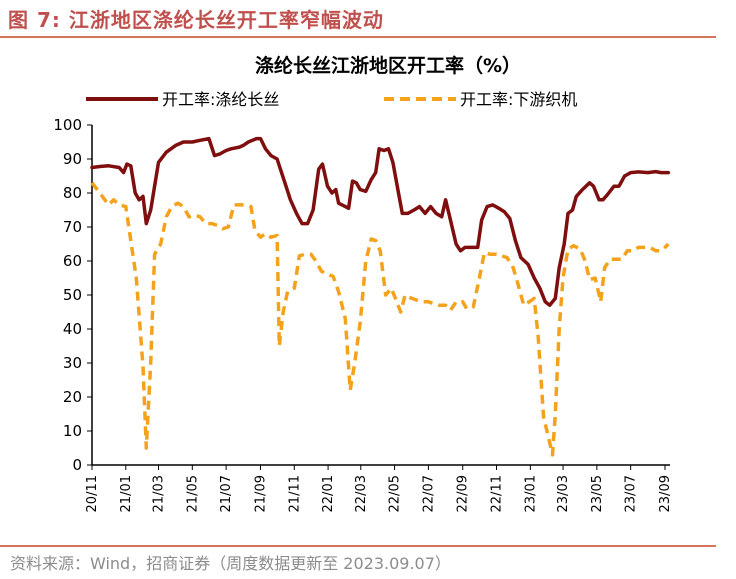 The height and width of the screenshot is (579, 736). What do you see at coordinates (428, 493) in the screenshot?
I see `x-tick-label: 22/07` at bounding box center [428, 493].